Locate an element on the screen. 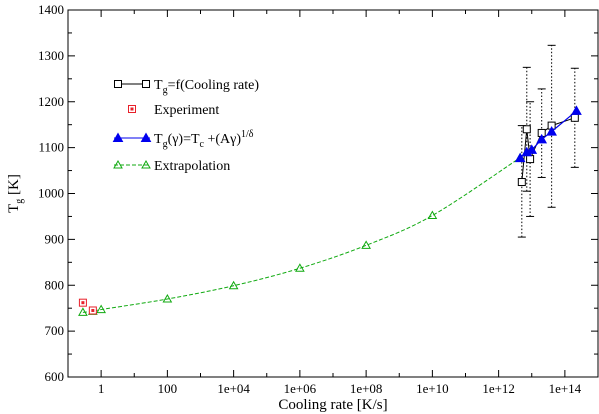 The image size is (599, 414). y-tick-label: 1100 is located at coordinates (51, 147).